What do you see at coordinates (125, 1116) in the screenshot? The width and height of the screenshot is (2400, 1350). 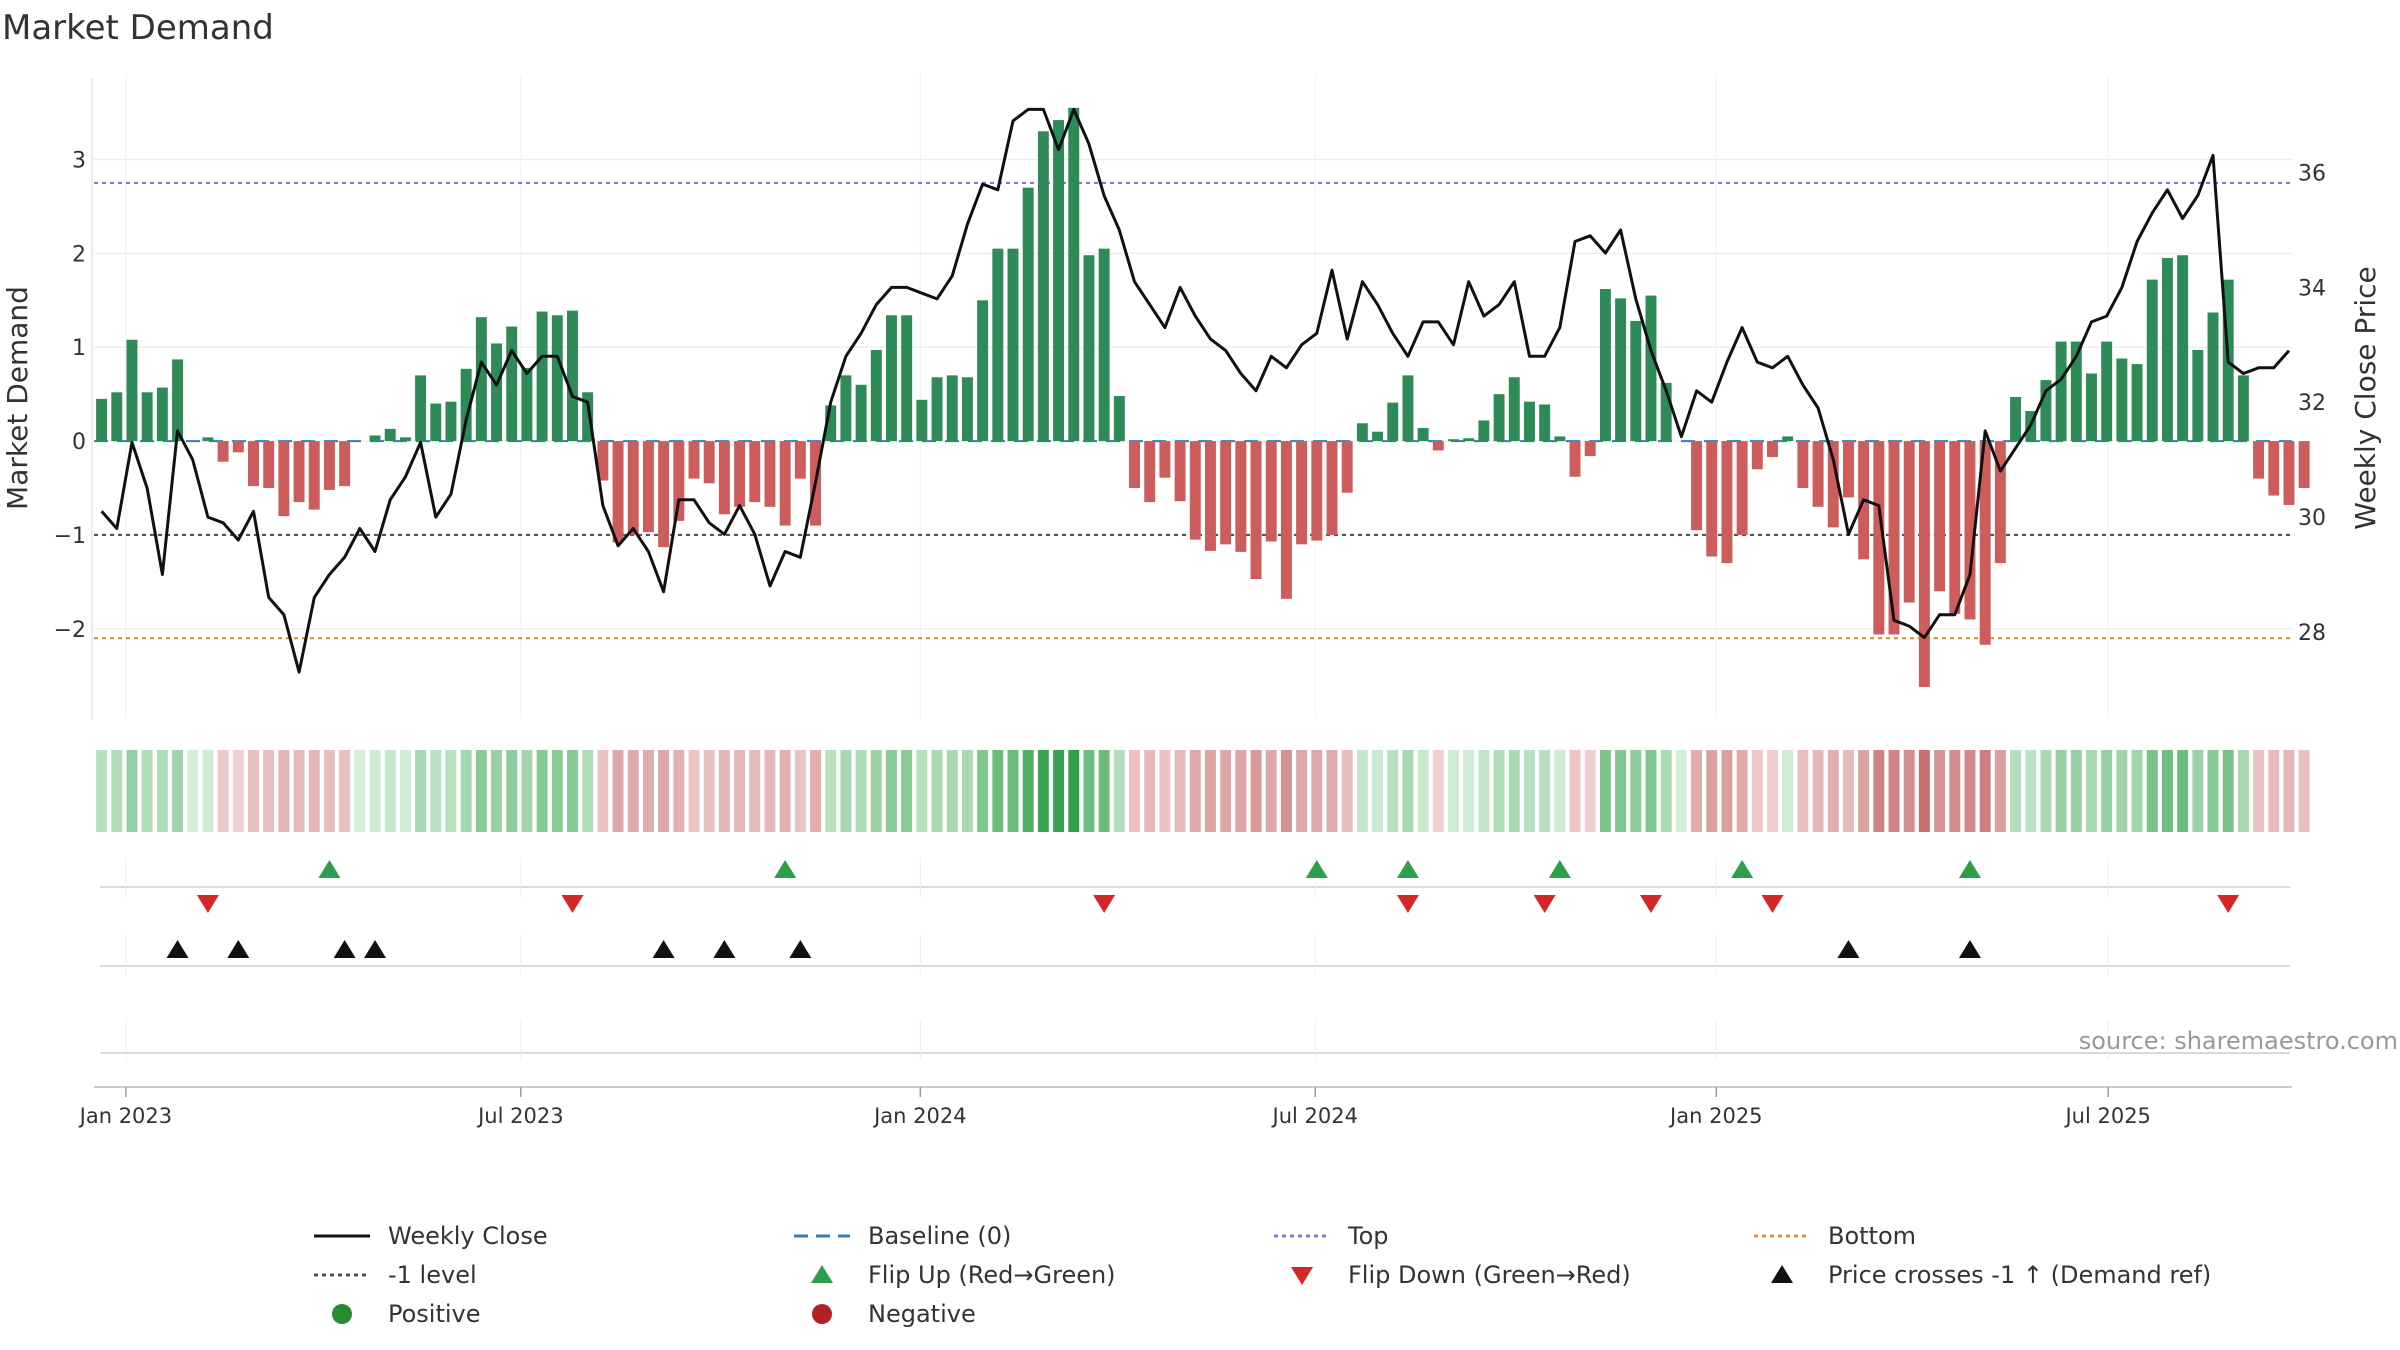 I see `x-tick-label: Jan 2023` at bounding box center [125, 1116].